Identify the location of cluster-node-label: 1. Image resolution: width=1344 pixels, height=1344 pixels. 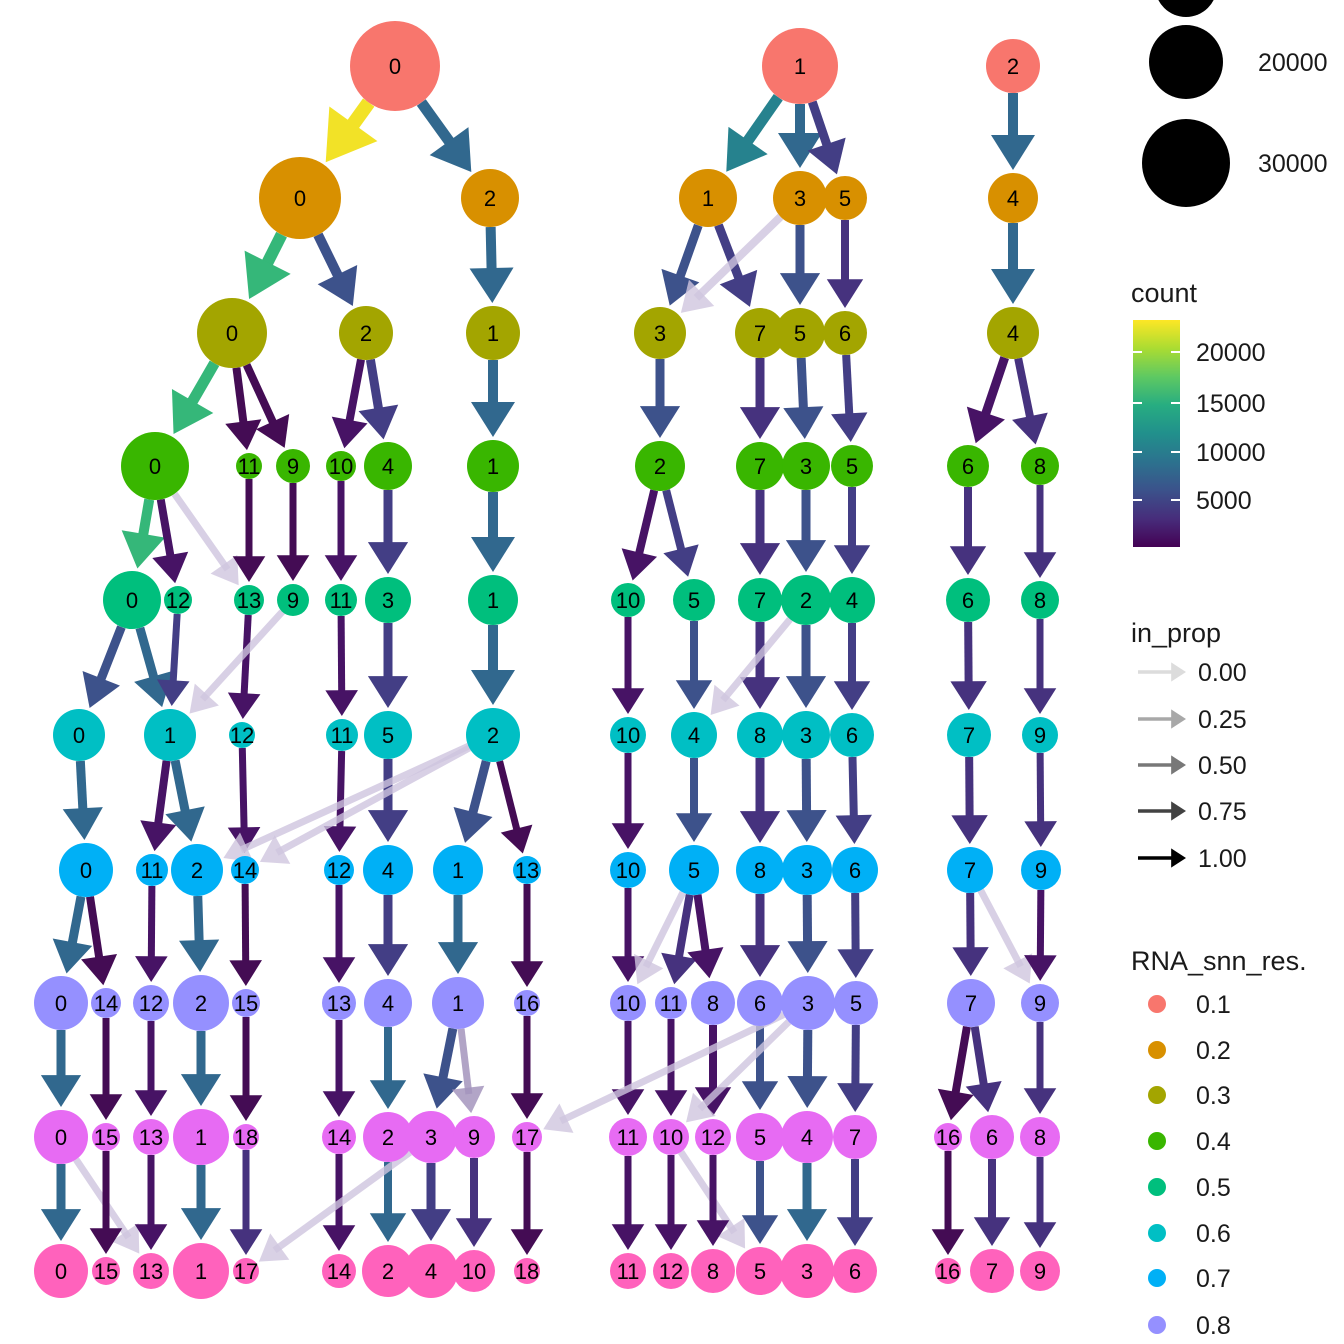
(493, 333).